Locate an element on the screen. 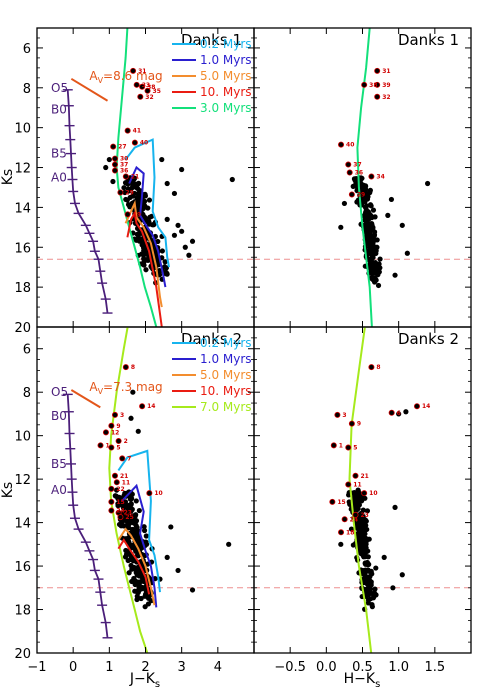 This screenshot has width=491, height=687. x-tick-label: 4 is located at coordinates (218, 667).